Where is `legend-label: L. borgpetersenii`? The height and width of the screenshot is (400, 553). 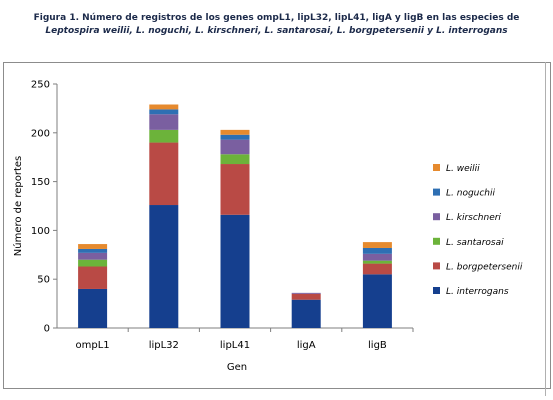 legend-label: L. borgpetersenii is located at coordinates (484, 267).